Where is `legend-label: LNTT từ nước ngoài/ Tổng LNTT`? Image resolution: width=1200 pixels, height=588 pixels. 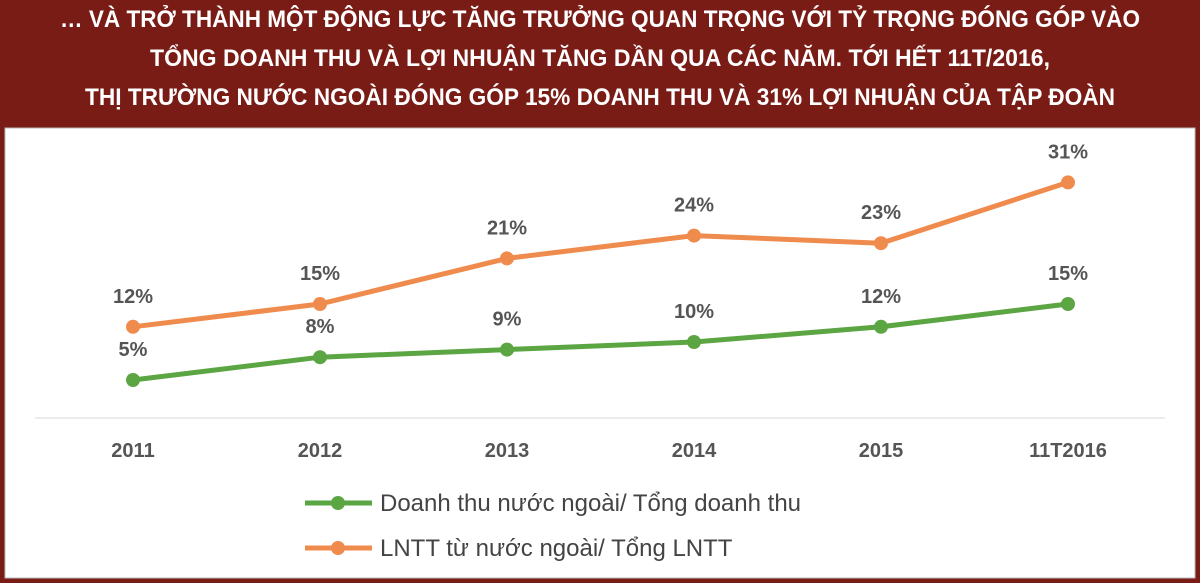
legend-label: LNTT từ nước ngoài/ Tổng LNTT is located at coordinates (556, 548).